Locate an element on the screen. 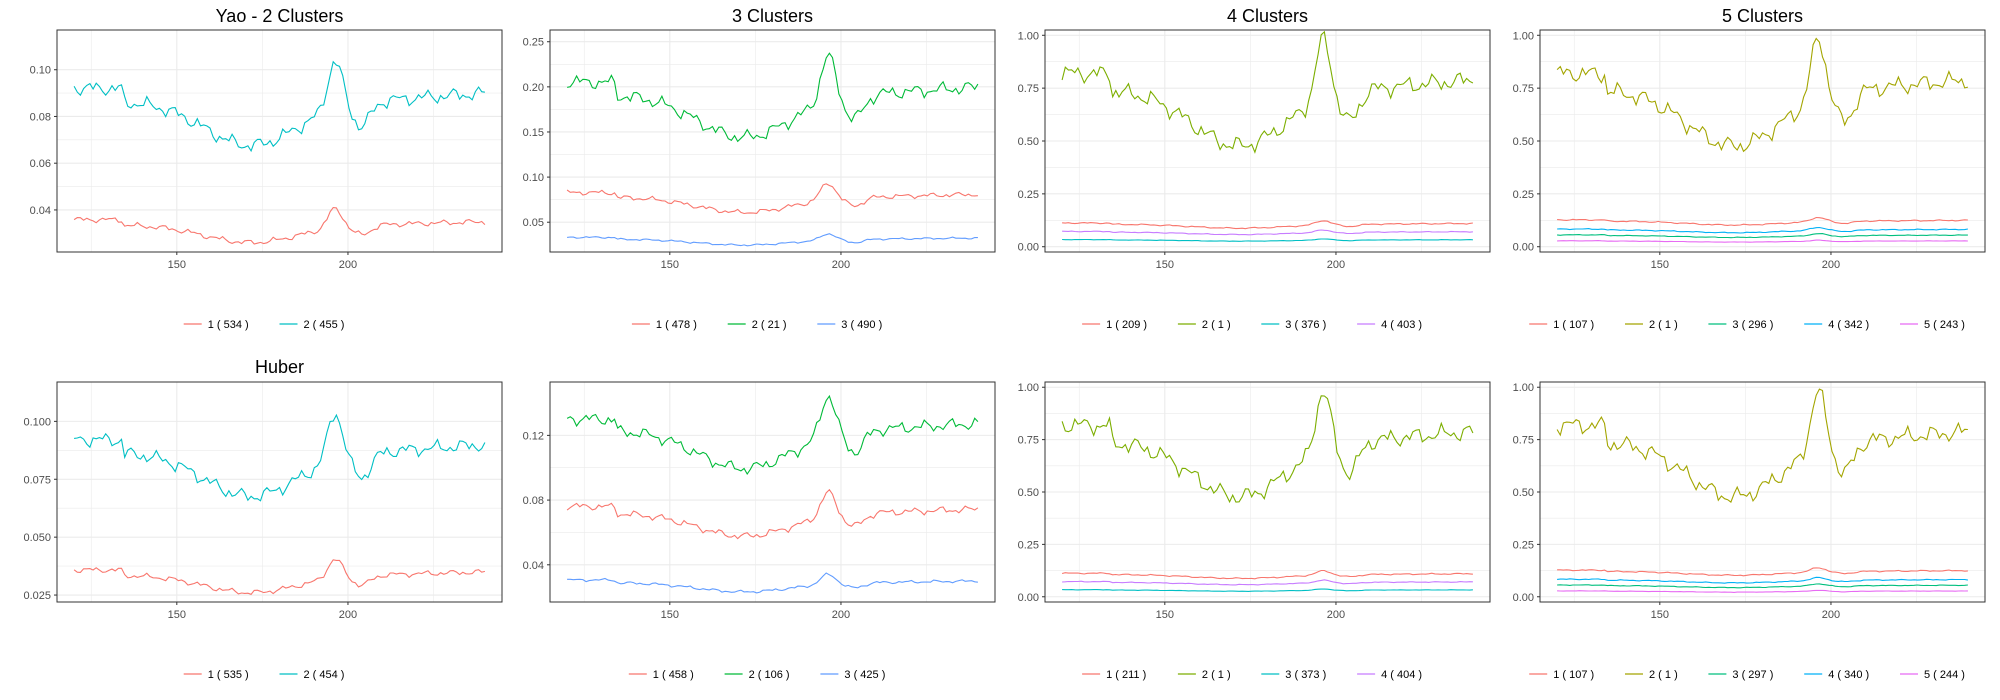 This screenshot has width=2000, height=700. legend-label: 3 ( 373 ) is located at coordinates (1305, 675).